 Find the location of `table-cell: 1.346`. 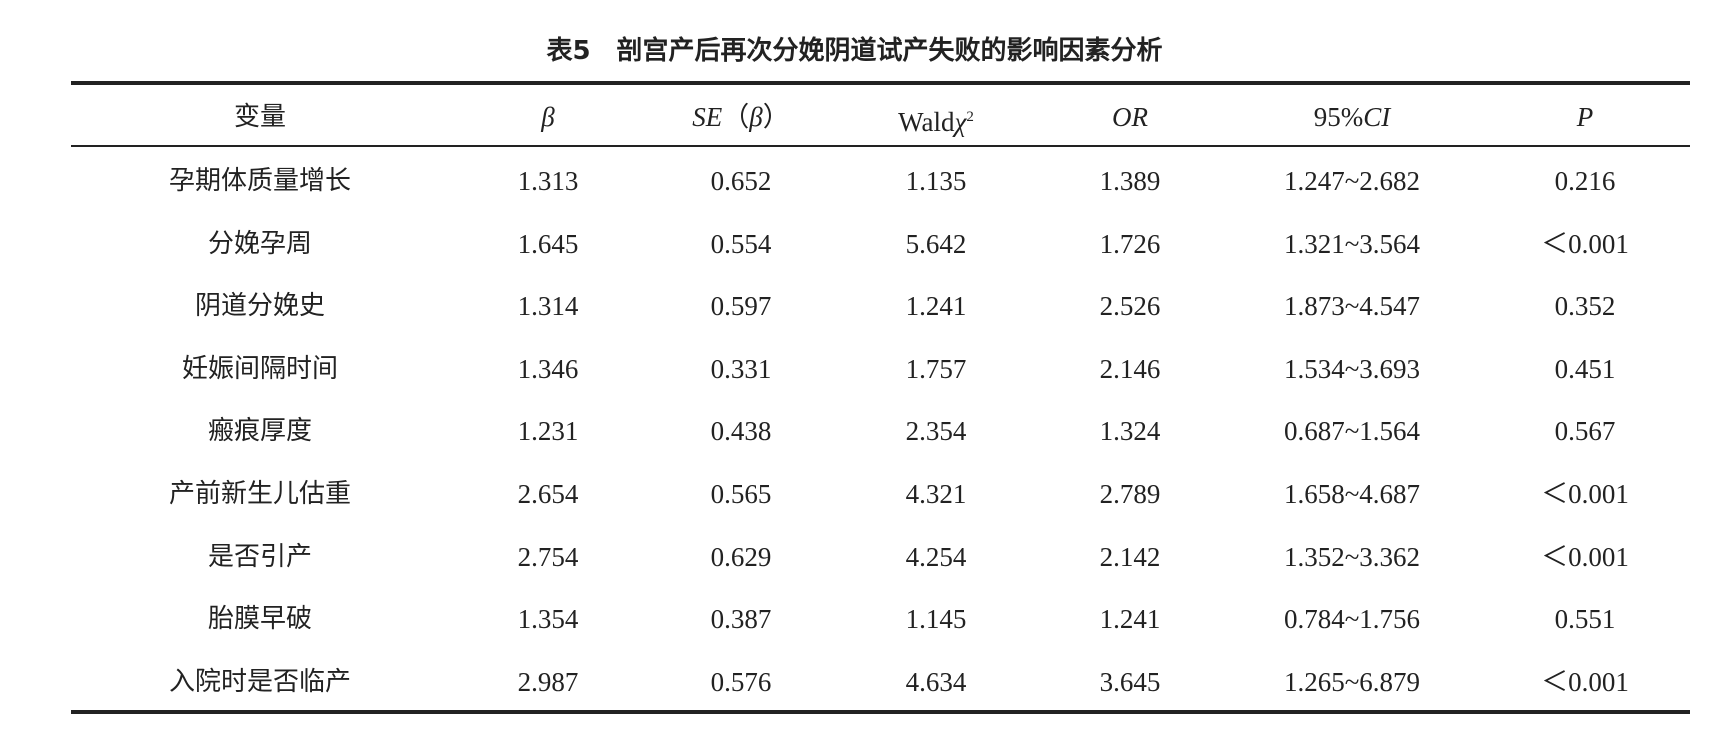

table-cell: 1.346 is located at coordinates (548, 368).